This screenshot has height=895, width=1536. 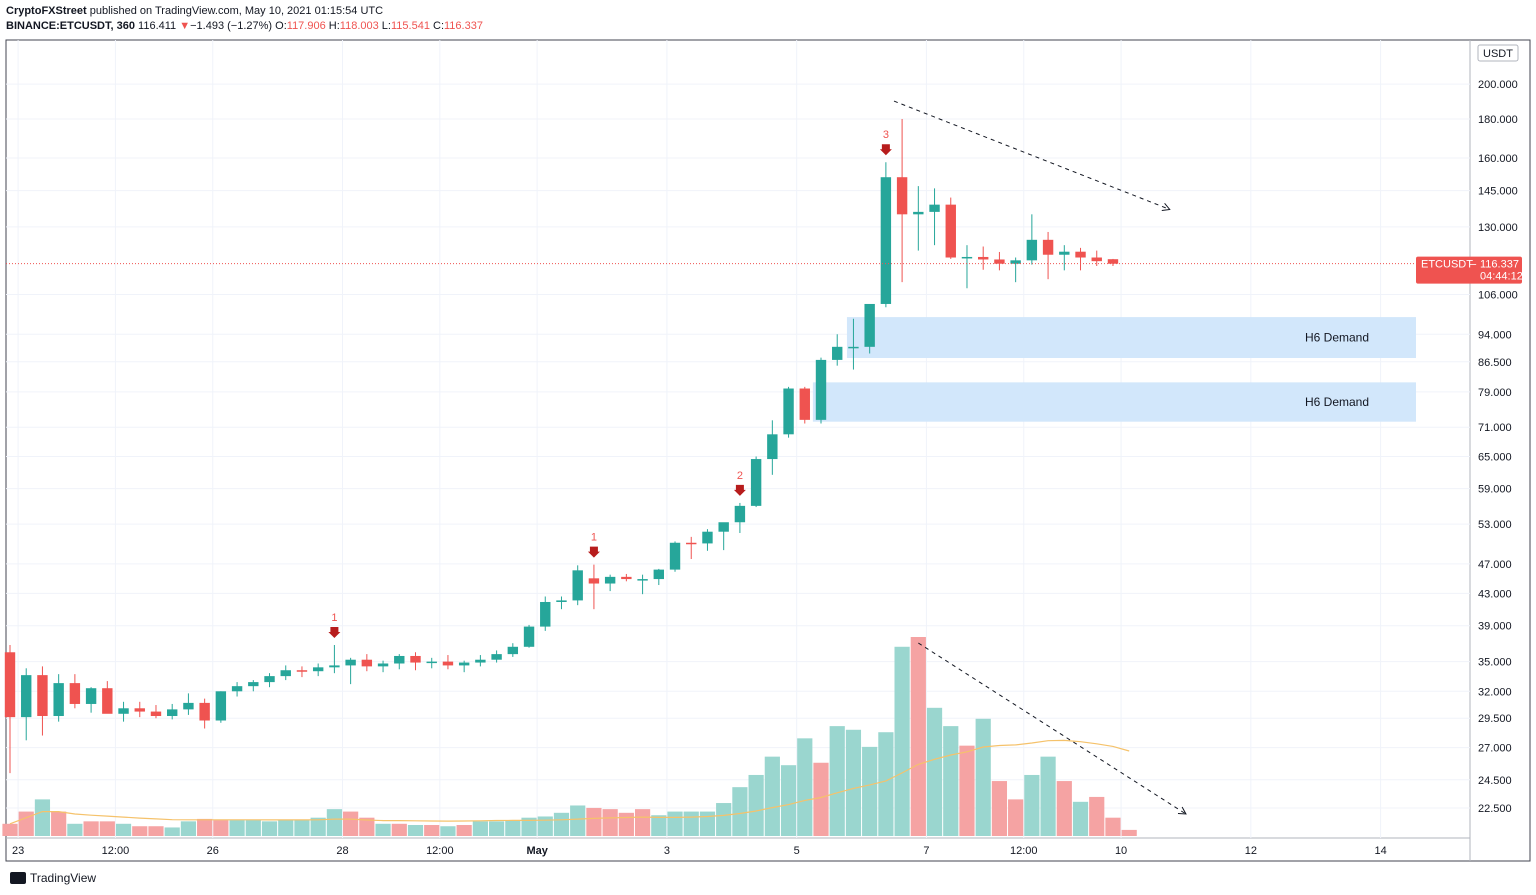 I want to click on sell-arrow-icon, so click(x=334, y=632).